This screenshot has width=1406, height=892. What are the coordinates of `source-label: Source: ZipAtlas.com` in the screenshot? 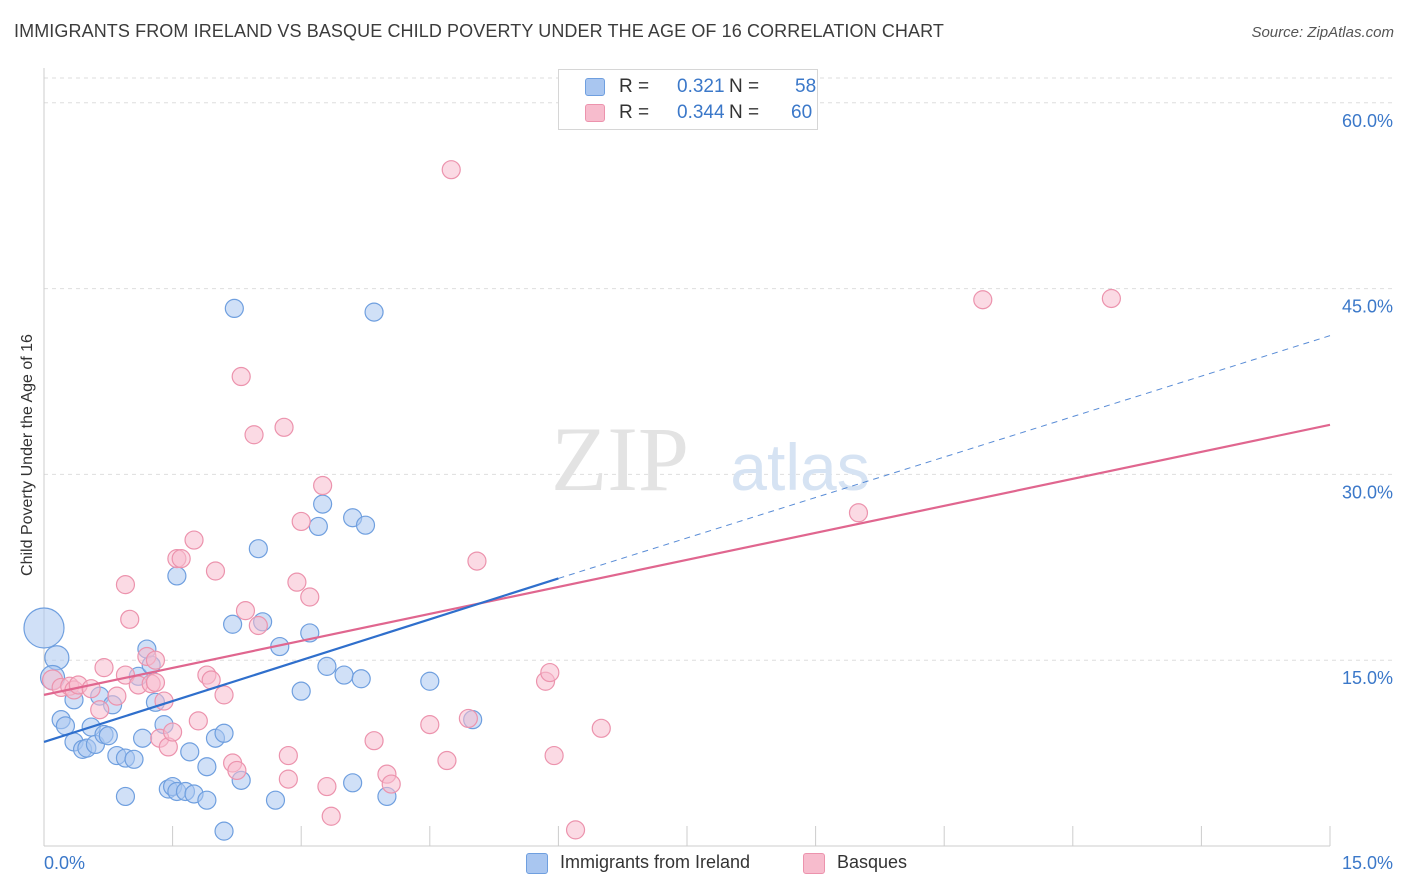 It's located at (1322, 32).